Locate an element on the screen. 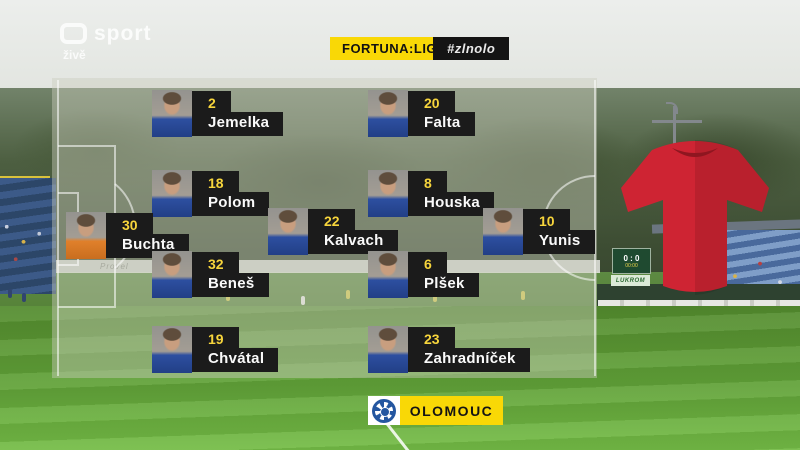 The image size is (800, 450). player-number: 8 is located at coordinates (426, 181).